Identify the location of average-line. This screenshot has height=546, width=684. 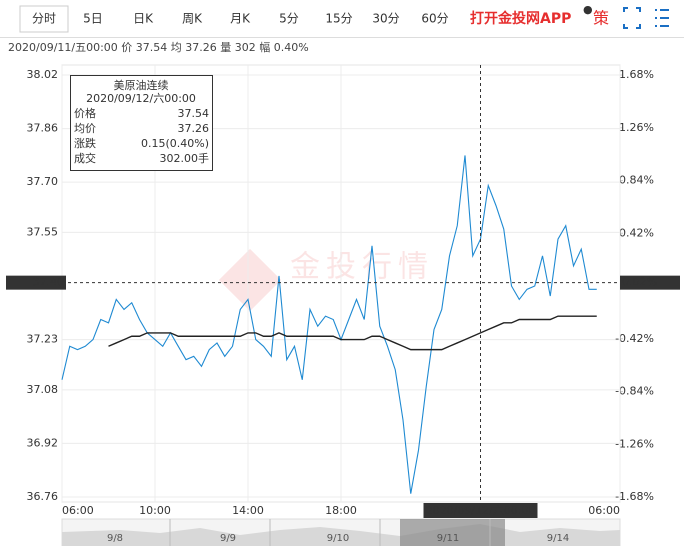
(352, 333).